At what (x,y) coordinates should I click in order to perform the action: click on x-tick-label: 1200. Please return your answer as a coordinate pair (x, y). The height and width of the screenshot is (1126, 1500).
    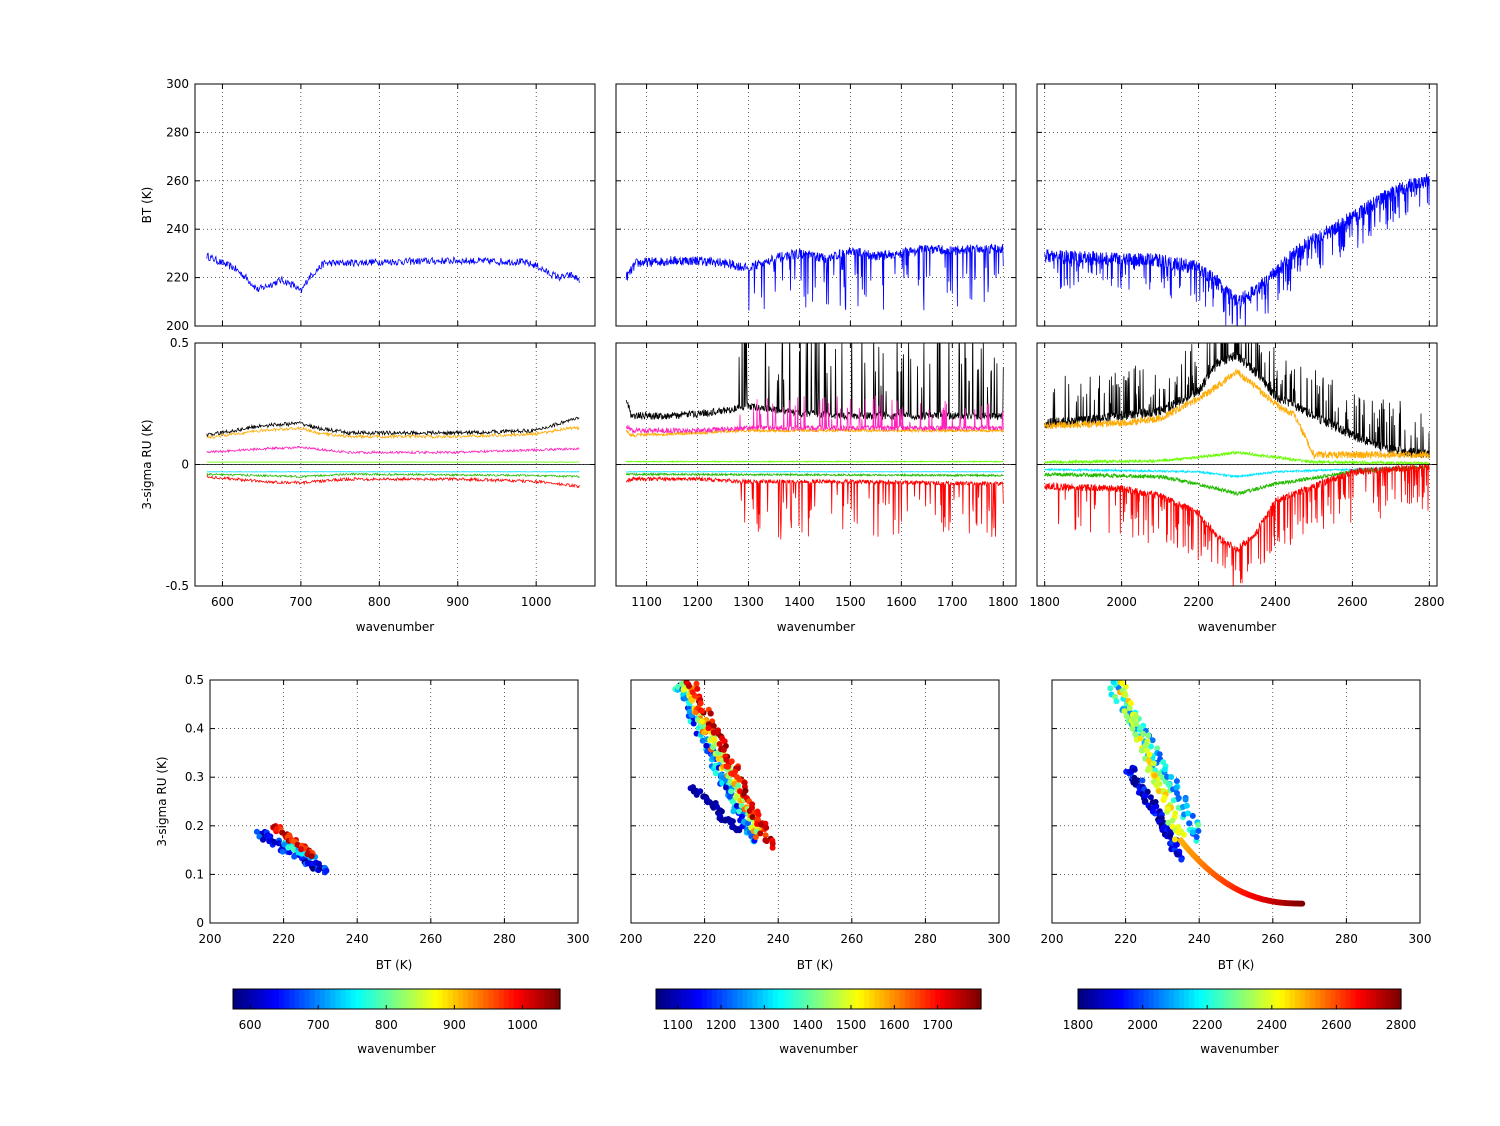
    Looking at the image, I should click on (697, 602).